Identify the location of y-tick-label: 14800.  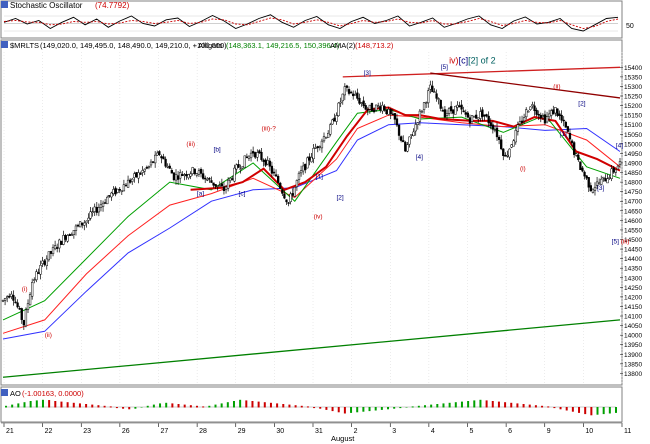
(633, 183).